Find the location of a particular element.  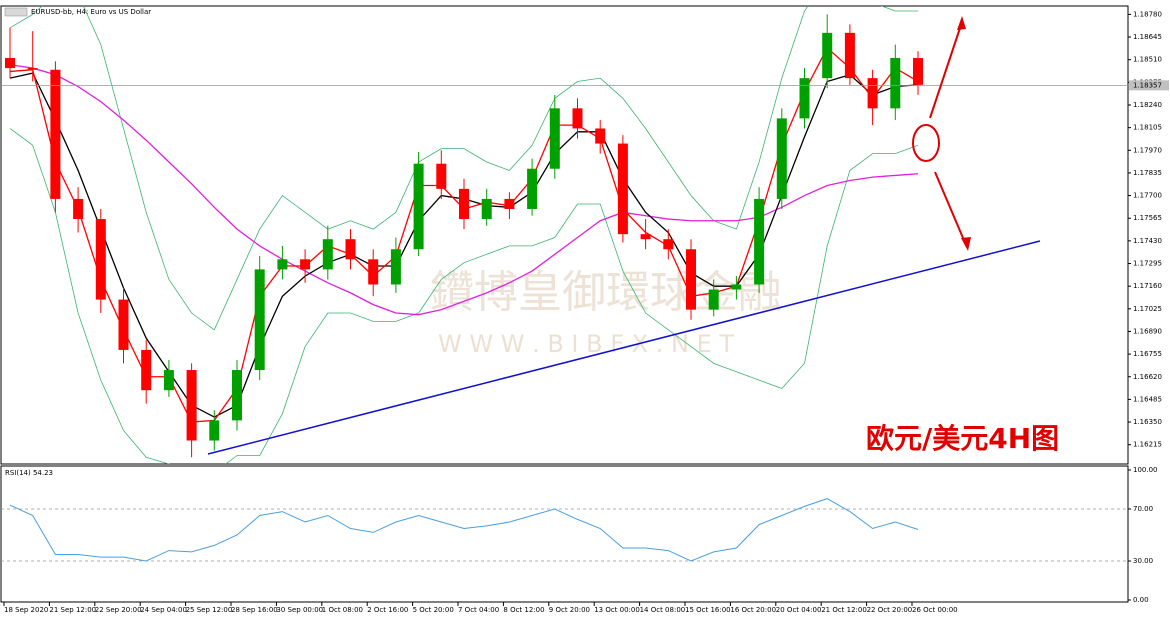

y-tick-label: 1.17295 is located at coordinates (1147, 264).